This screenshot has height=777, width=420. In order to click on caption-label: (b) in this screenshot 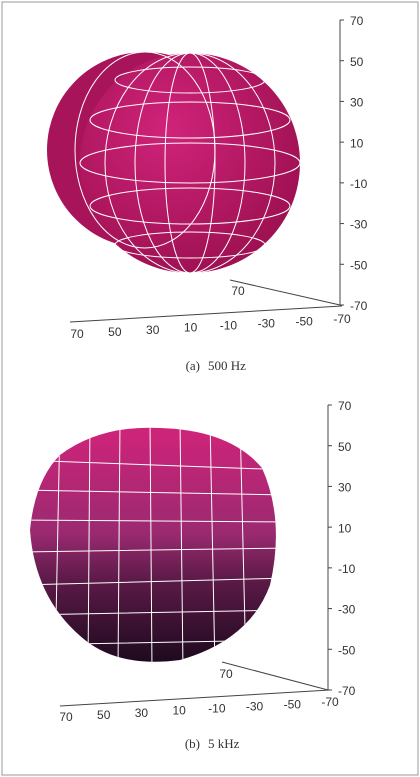, I will do `click(192, 743)`.